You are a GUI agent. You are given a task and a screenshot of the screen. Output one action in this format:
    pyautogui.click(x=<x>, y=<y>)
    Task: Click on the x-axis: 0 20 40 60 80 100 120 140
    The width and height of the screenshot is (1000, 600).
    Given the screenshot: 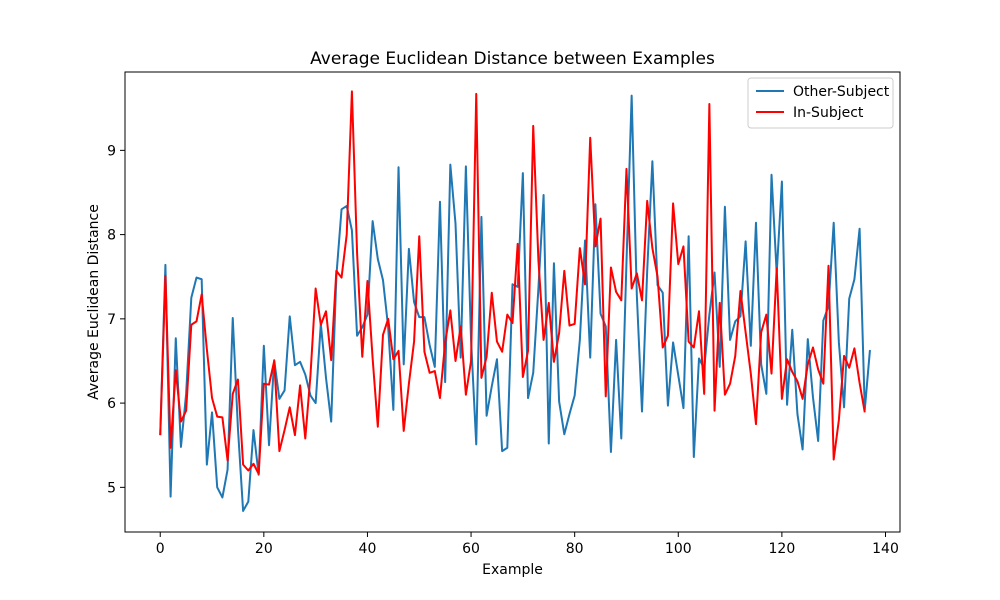 What is the action you would take?
    pyautogui.click(x=527, y=544)
    